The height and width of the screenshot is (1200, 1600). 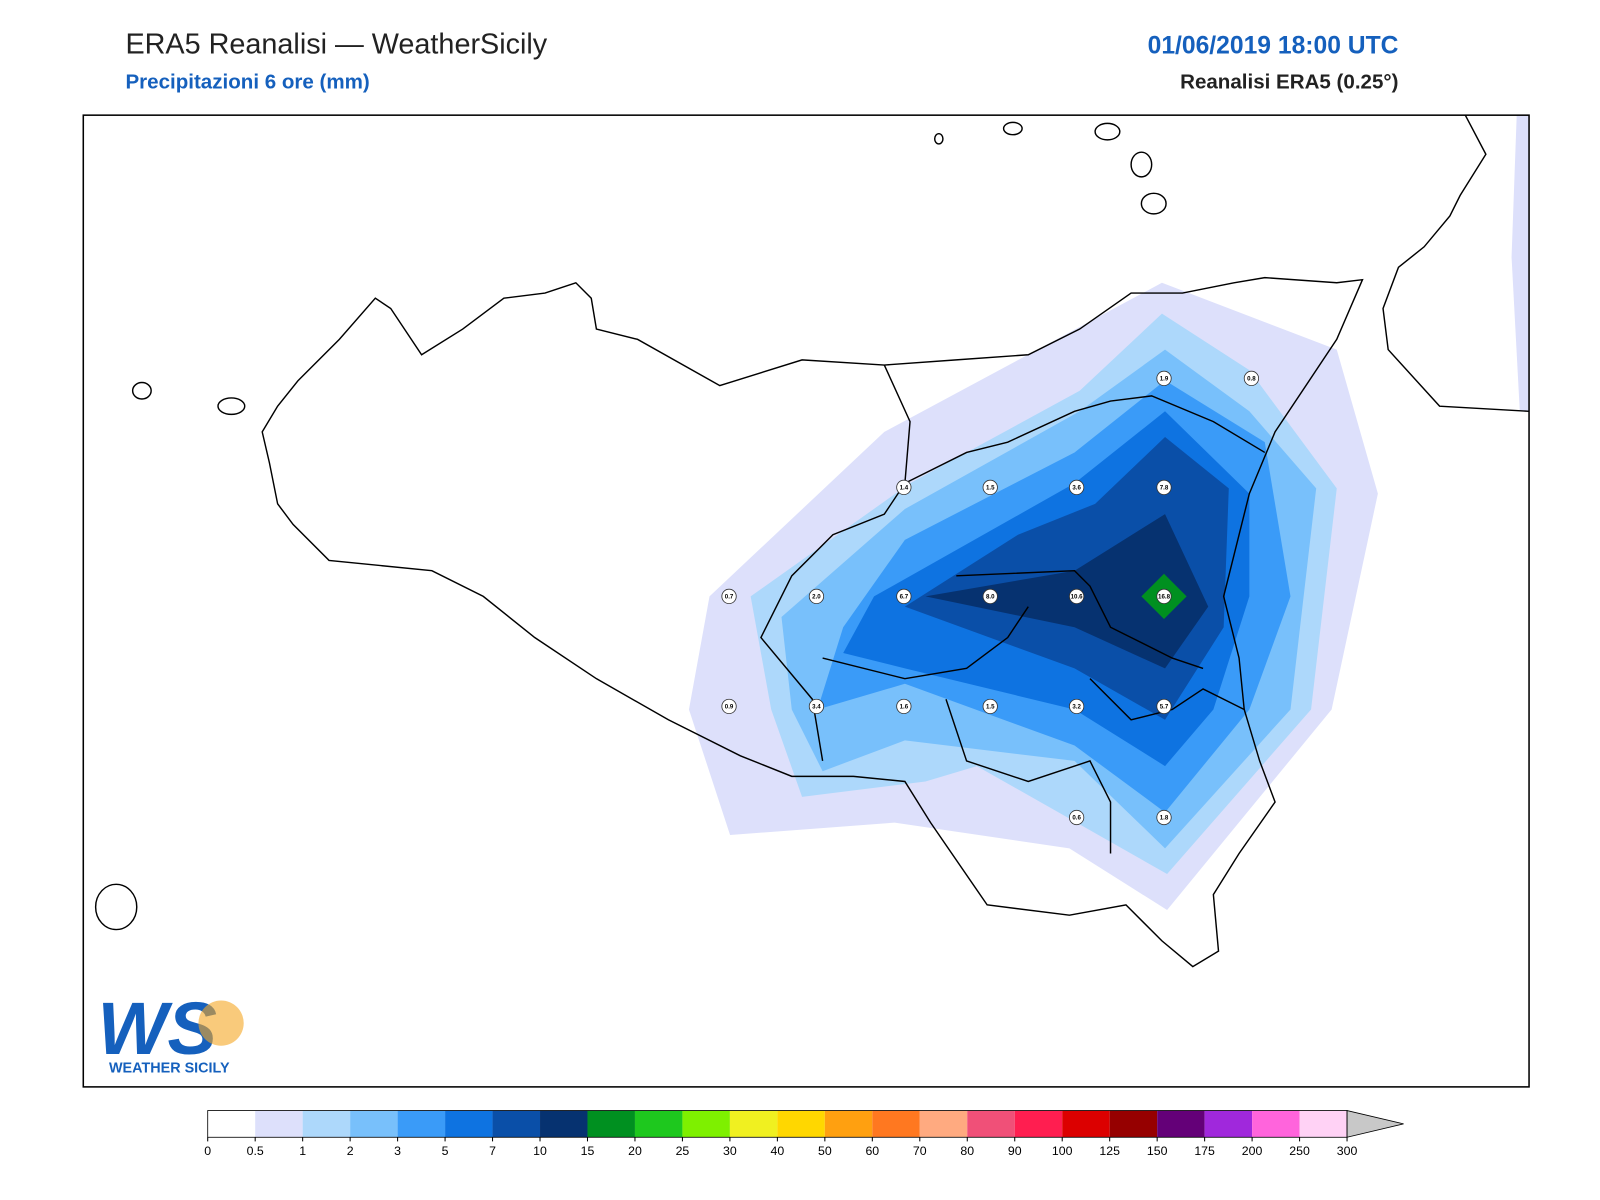 I want to click on station-value: 1.8, so click(x=1164, y=818).